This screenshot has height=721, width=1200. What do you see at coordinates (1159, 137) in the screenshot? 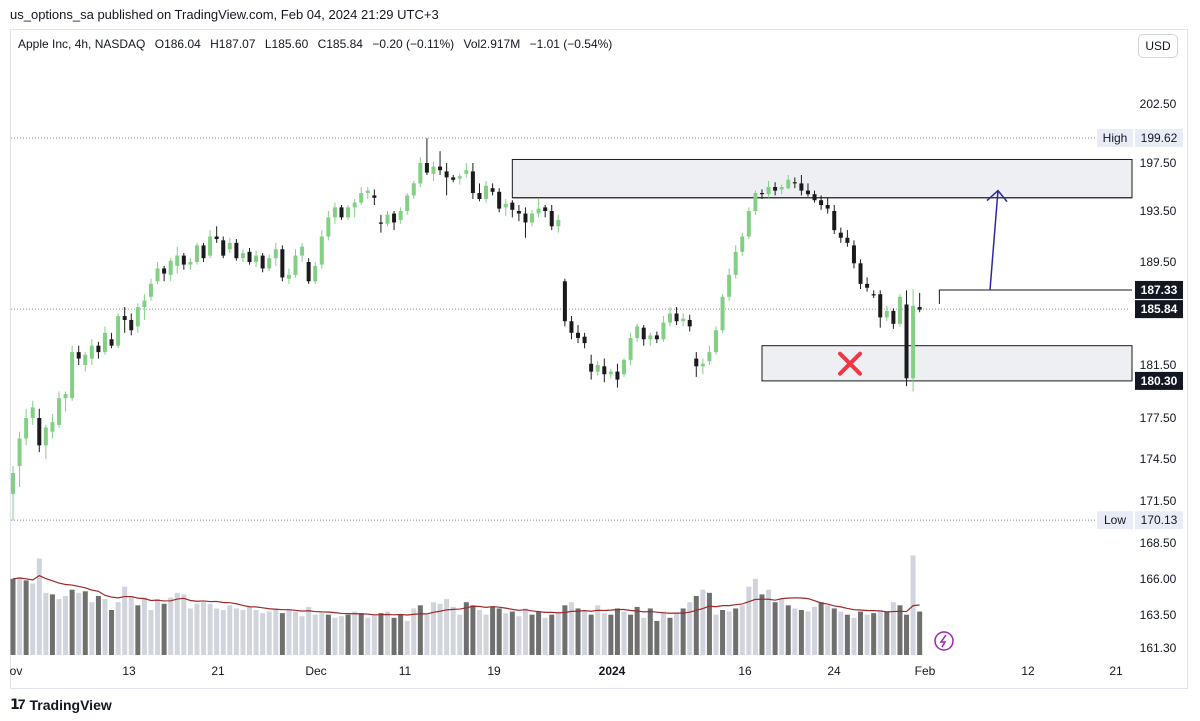
I see `high-tag-bg` at bounding box center [1159, 137].